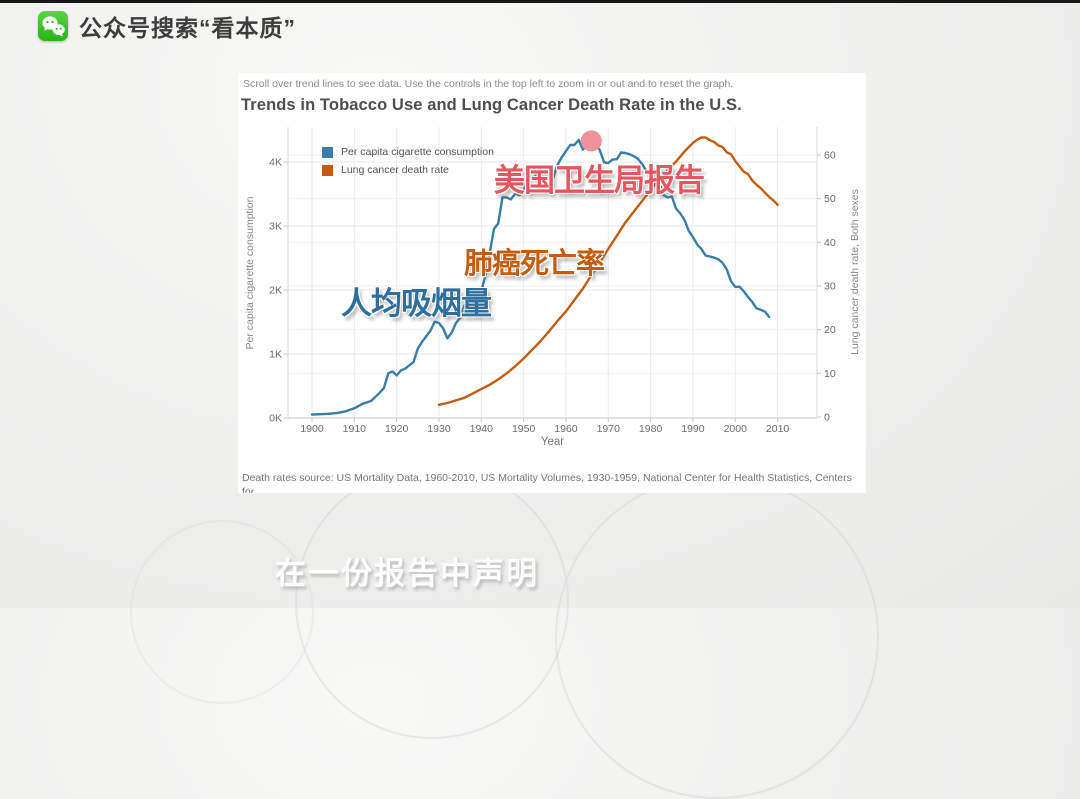 The width and height of the screenshot is (1080, 799). What do you see at coordinates (327, 152) in the screenshot?
I see `legend-swatch-blue` at bounding box center [327, 152].